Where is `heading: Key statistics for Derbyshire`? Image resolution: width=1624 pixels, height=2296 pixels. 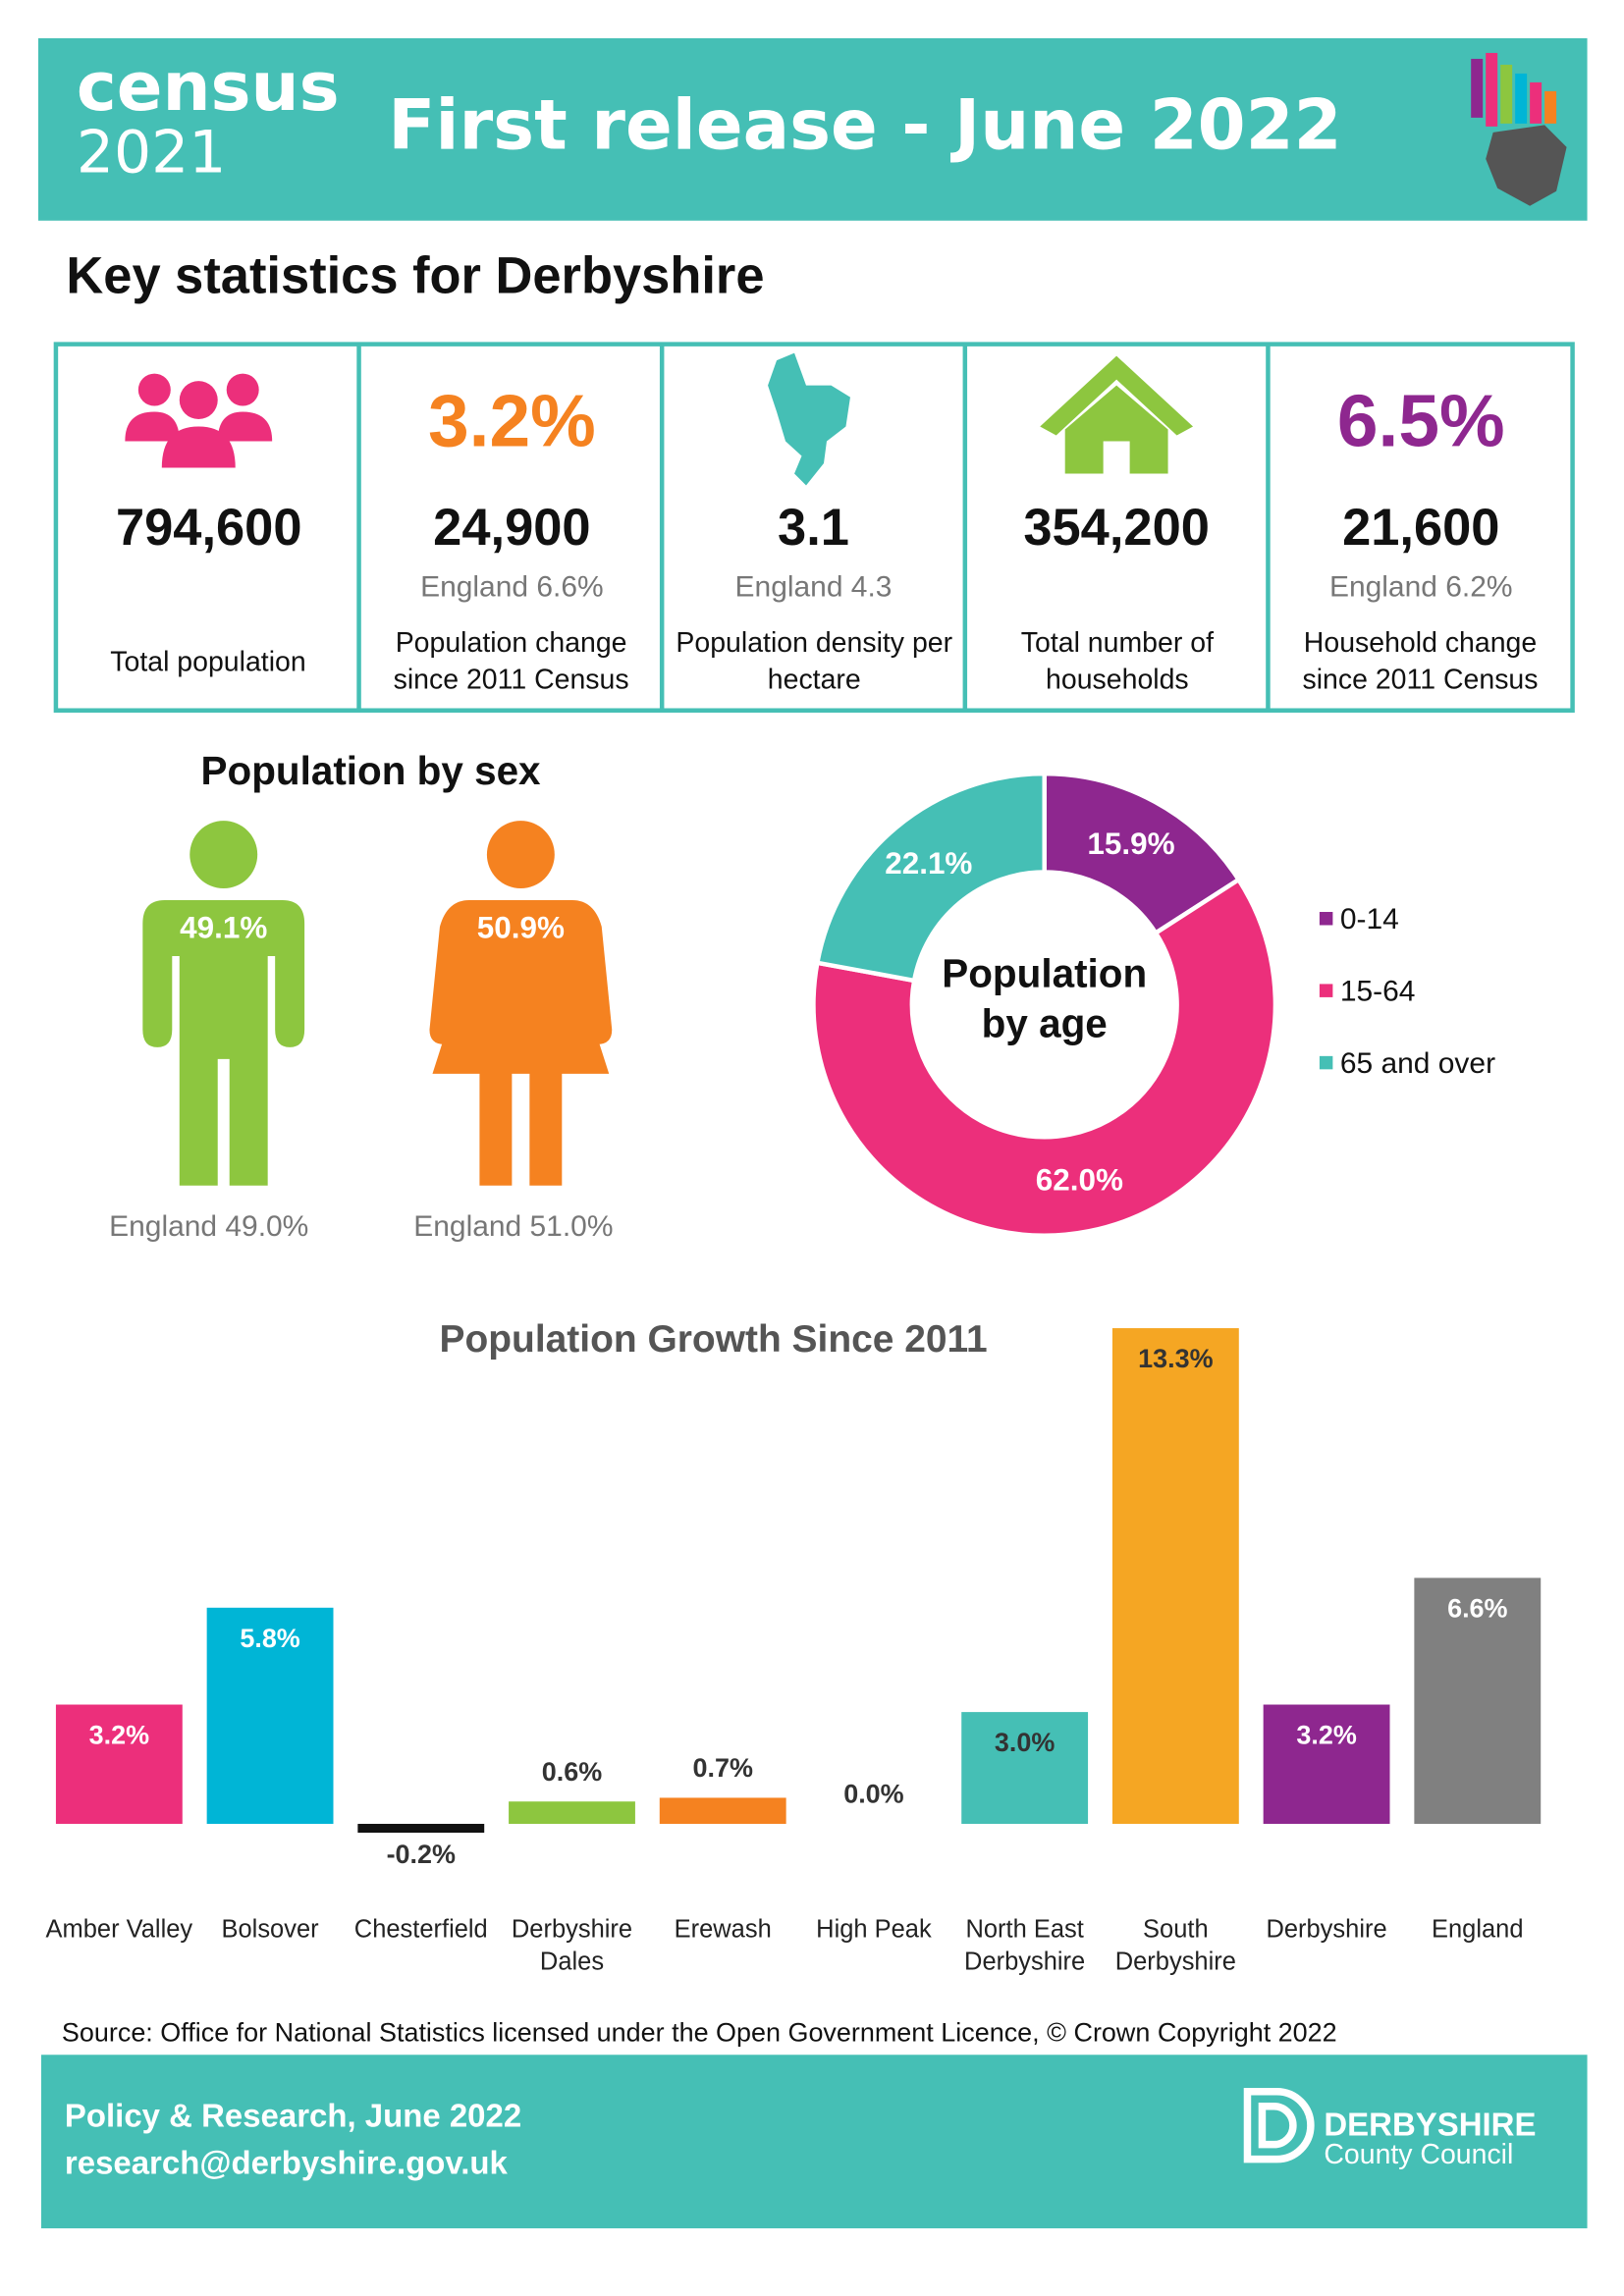
heading: Key statistics for Derbyshire is located at coordinates (415, 276).